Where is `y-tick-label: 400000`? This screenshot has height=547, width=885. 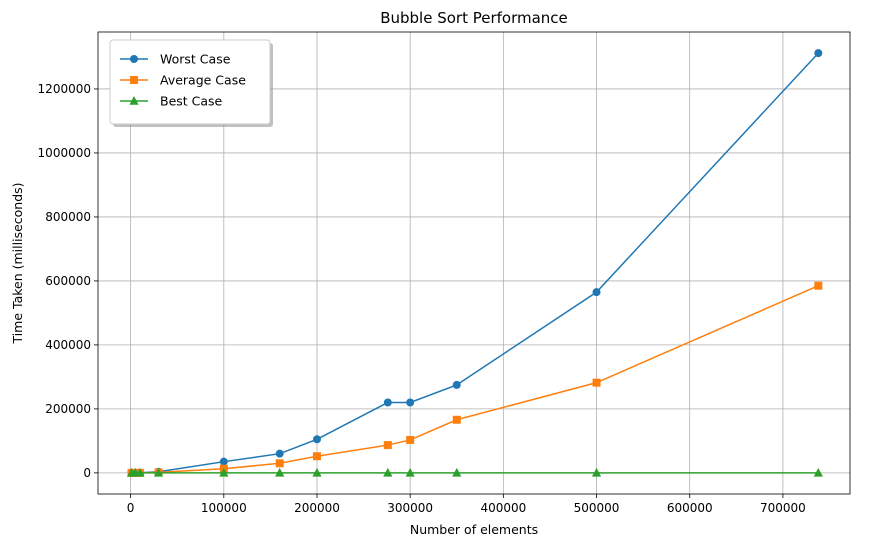
y-tick-label: 400000 is located at coordinates (68, 345).